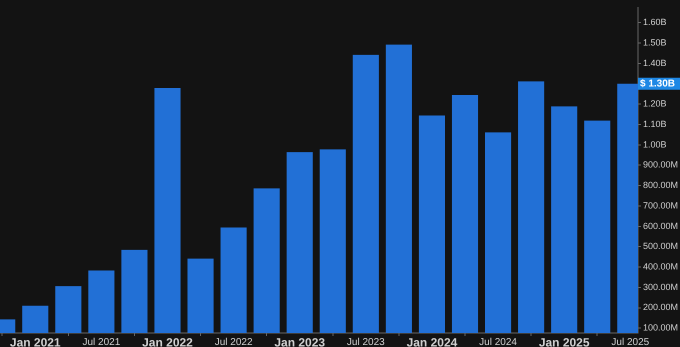 The image size is (680, 347). What do you see at coordinates (655, 63) in the screenshot?
I see `y-tick-label: 1.40B` at bounding box center [655, 63].